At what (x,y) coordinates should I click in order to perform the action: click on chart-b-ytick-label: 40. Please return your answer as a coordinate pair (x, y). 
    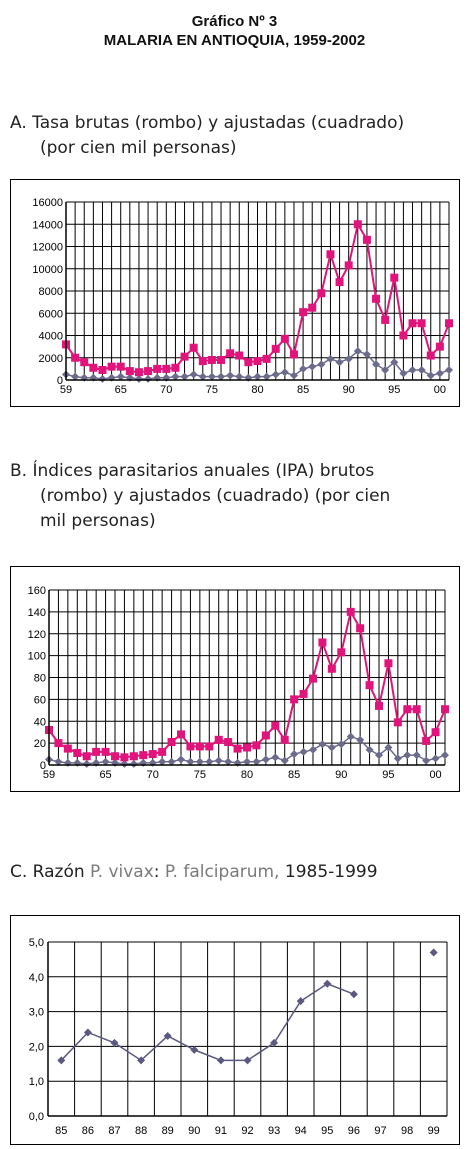
    Looking at the image, I should click on (40, 722).